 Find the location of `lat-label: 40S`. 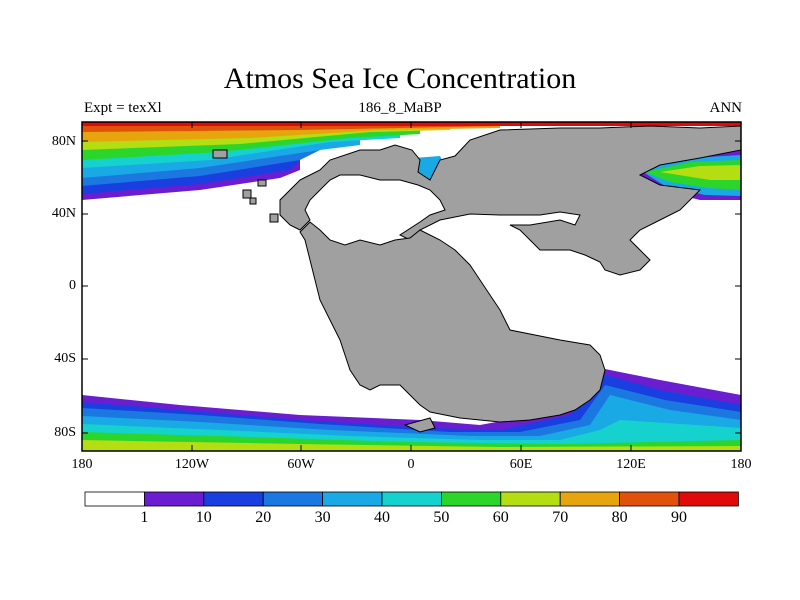

lat-label: 40S is located at coordinates (65, 358).